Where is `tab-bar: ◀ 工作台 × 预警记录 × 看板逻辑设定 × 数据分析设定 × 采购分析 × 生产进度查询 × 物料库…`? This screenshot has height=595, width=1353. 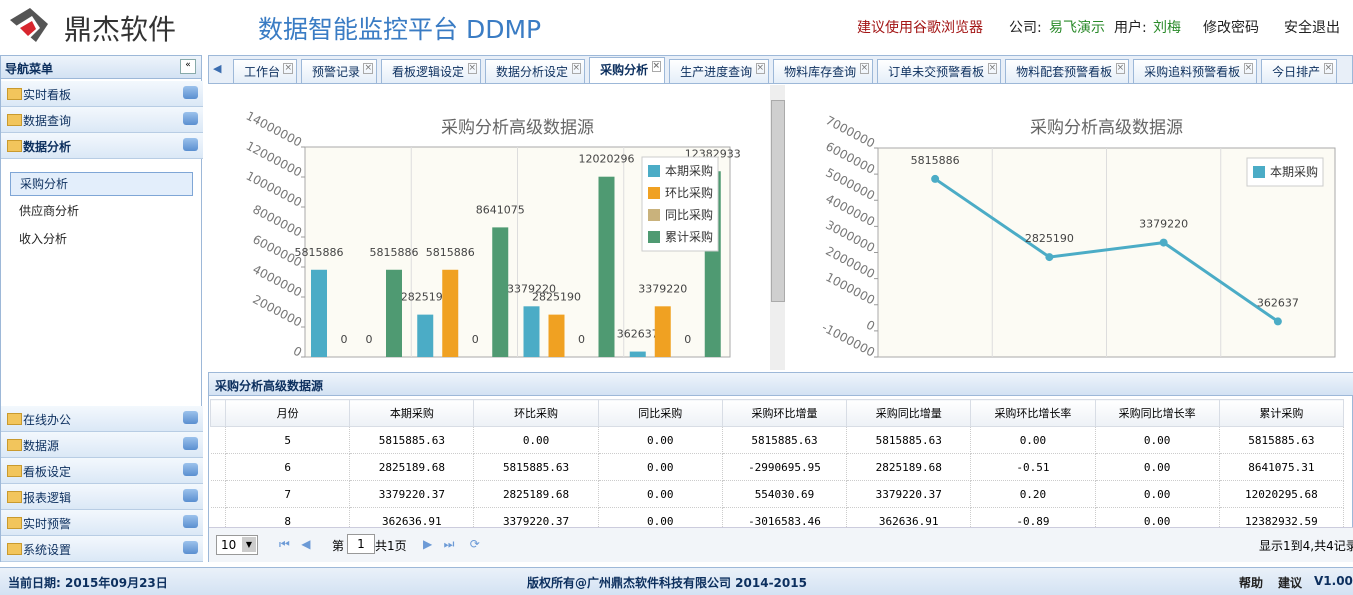 tab-bar: ◀ 工作台 × 预警记录 × 看板逻辑设定 × 数据分析设定 × 采购分析 × 生产进度查询 × 物料库… is located at coordinates (780, 69).